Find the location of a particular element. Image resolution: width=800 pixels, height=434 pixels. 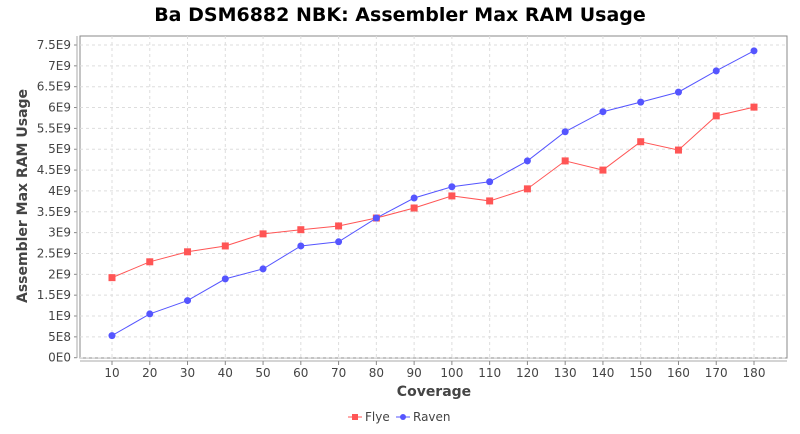

x-tick-label: 180 is located at coordinates (754, 373).